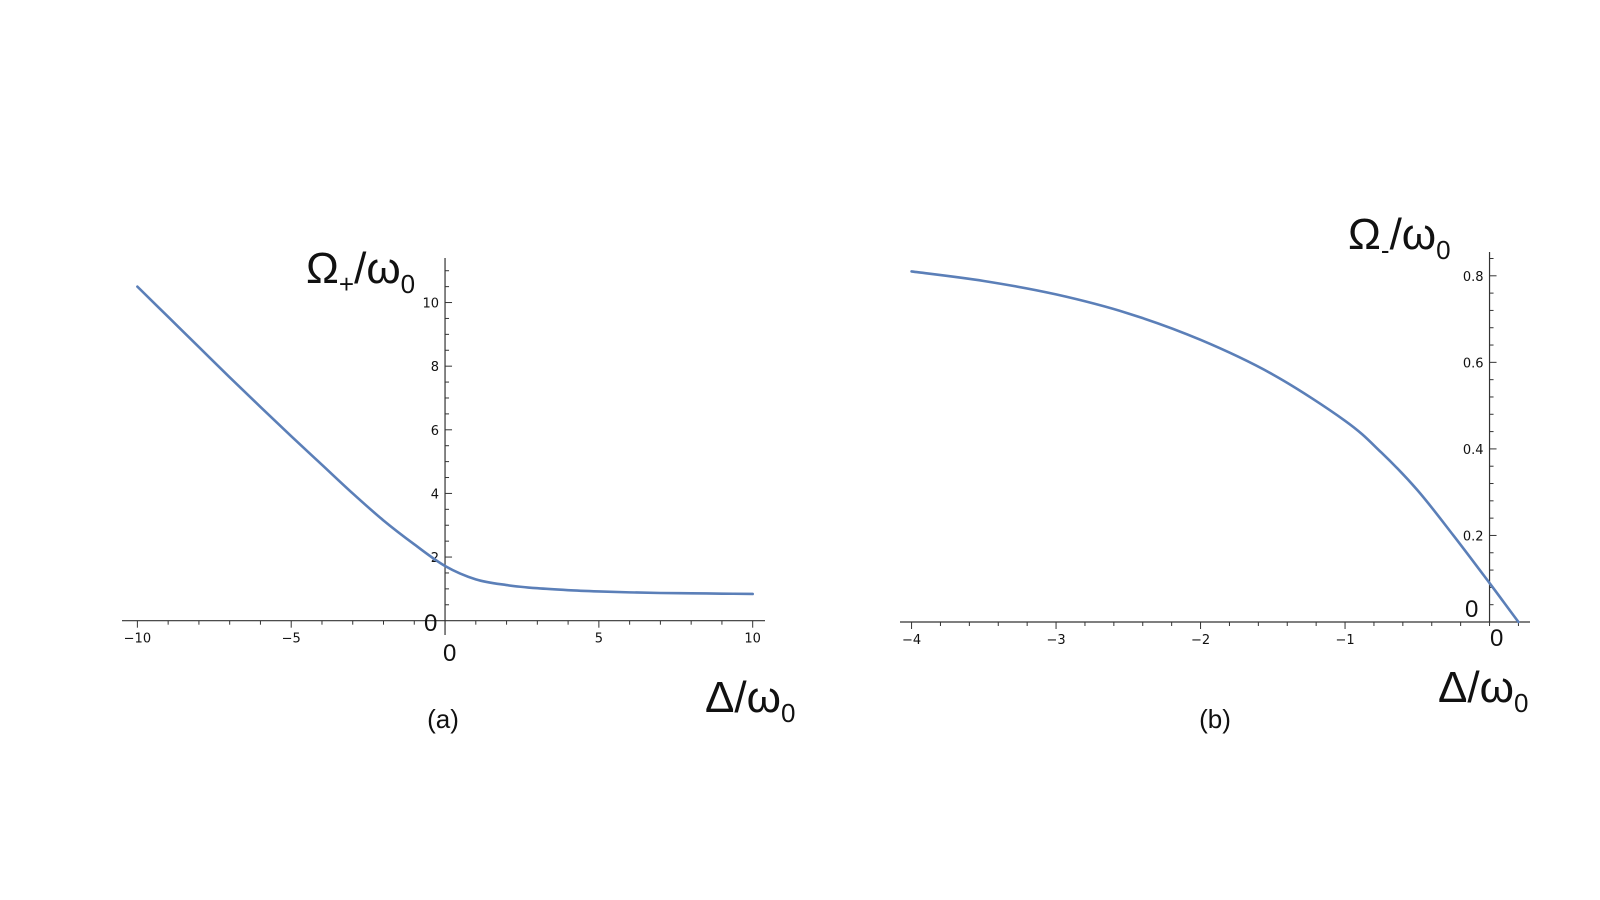 The image size is (1600, 900). I want to click on b-y-tick-label: 0.4, so click(1473, 450).